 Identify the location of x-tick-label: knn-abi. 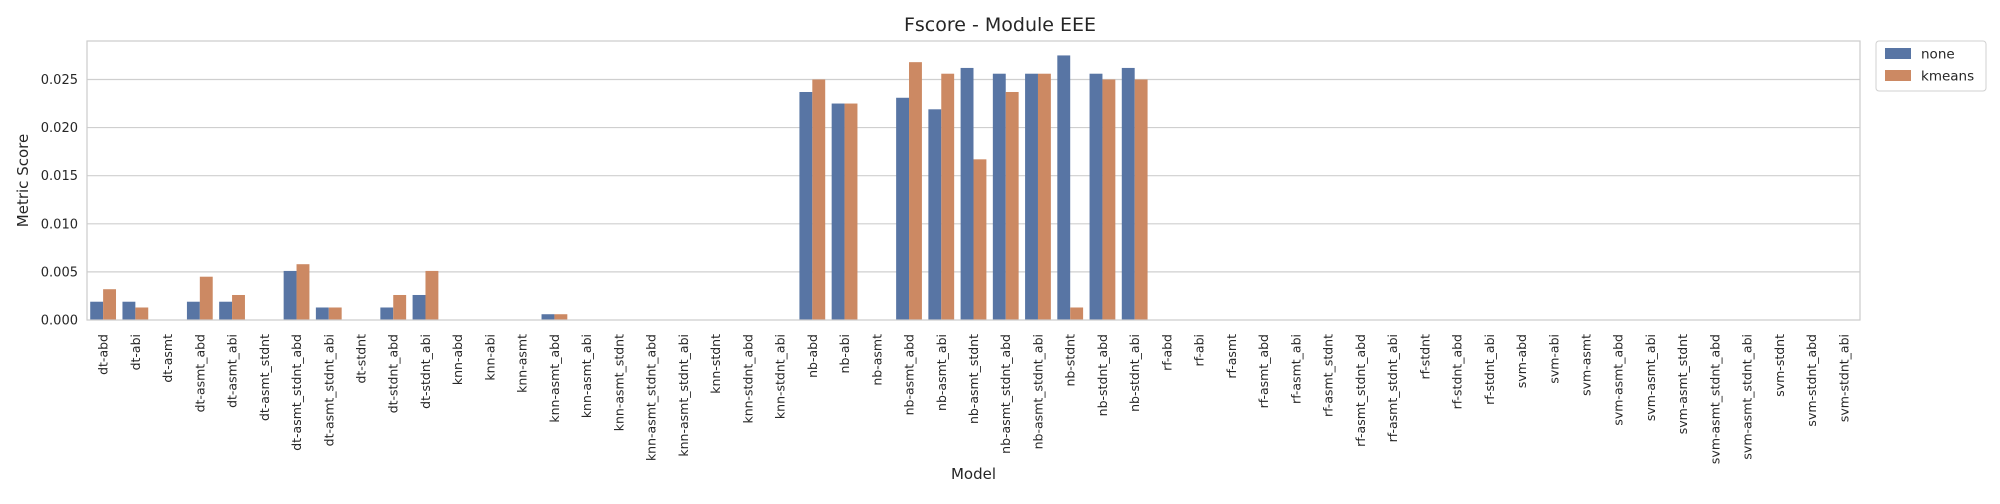
(489, 357).